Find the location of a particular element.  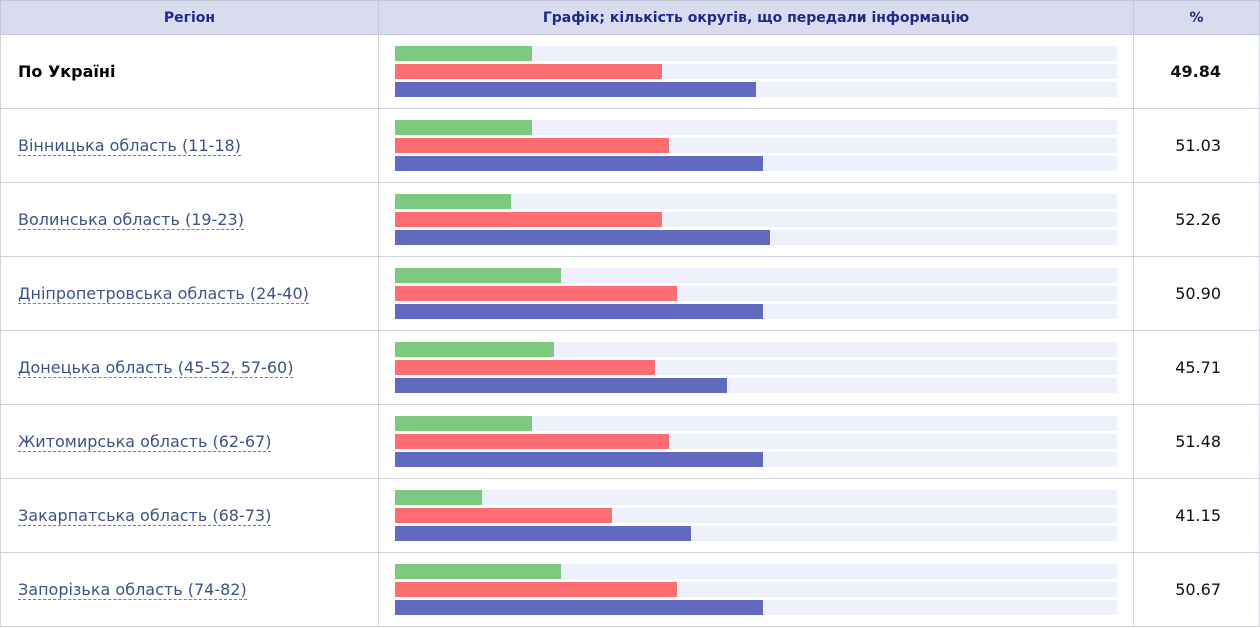

region-cell: Дніпропетровська область (24-40) is located at coordinates (189, 293).